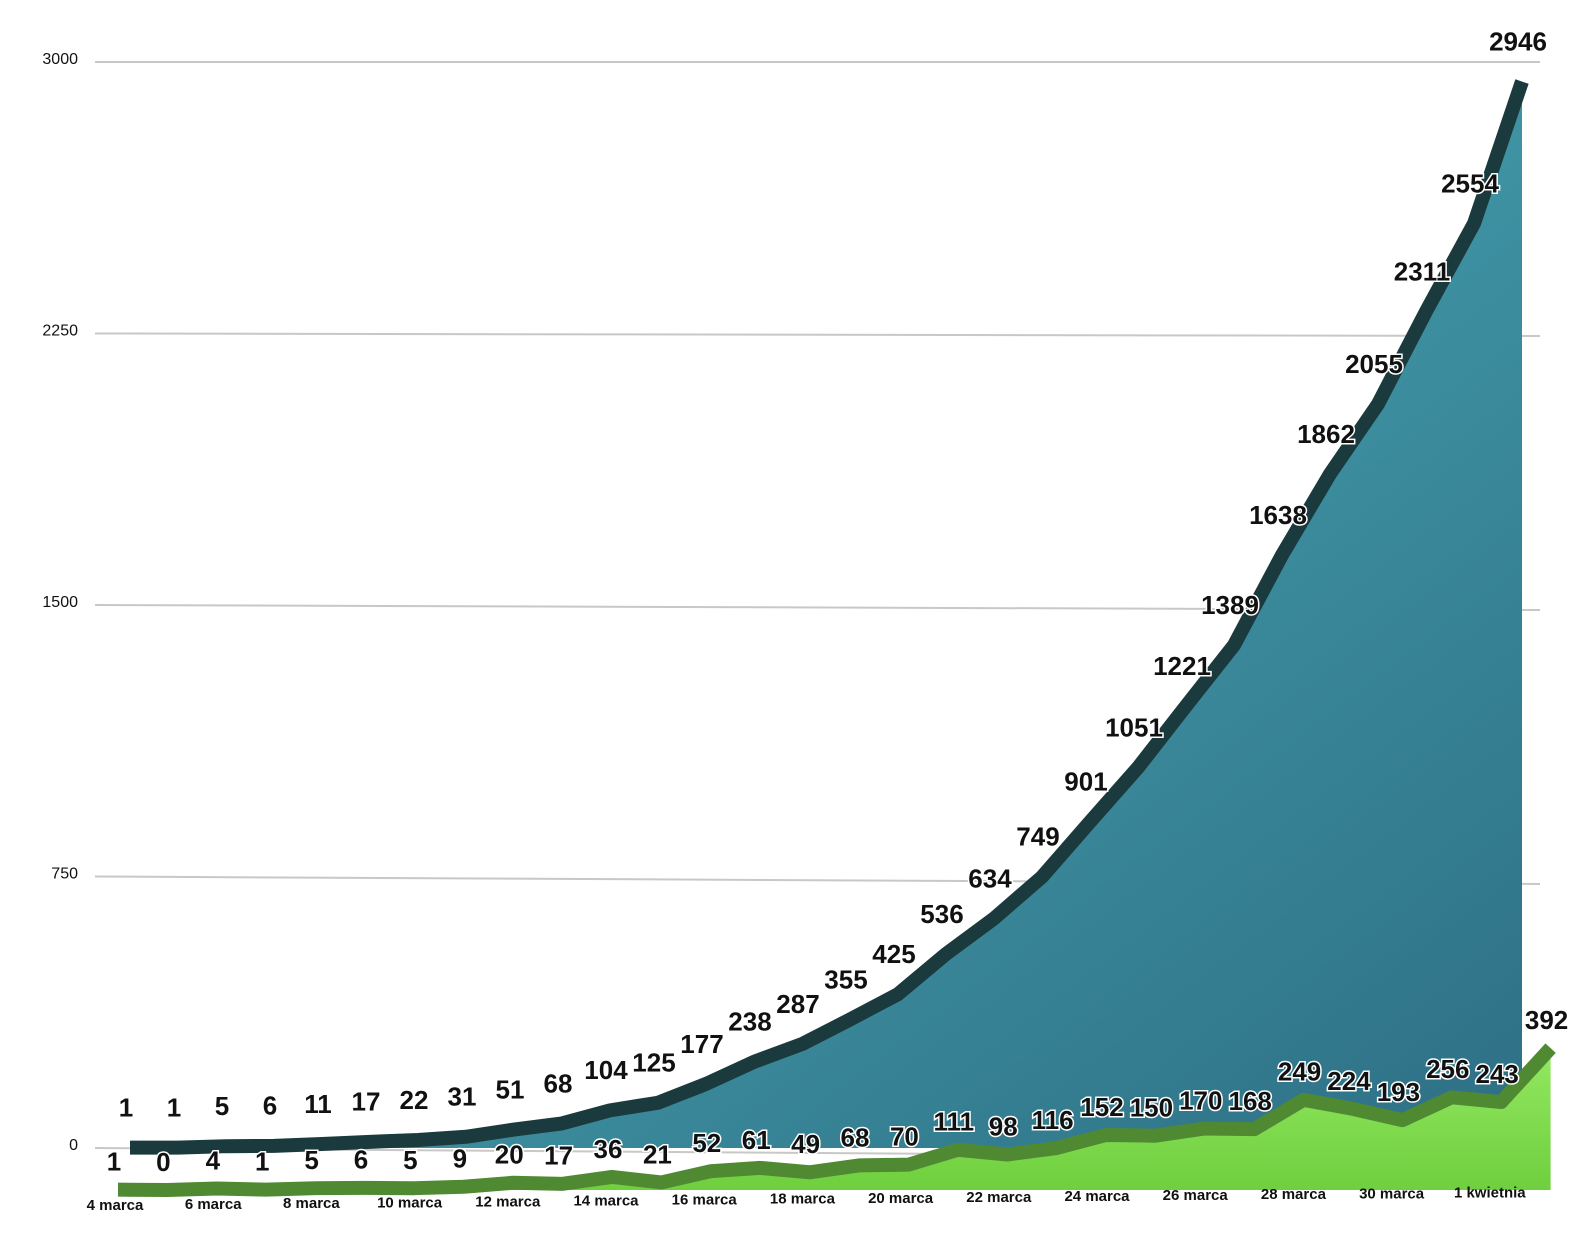  What do you see at coordinates (163, 1162) in the screenshot?
I see `value-label: 0` at bounding box center [163, 1162].